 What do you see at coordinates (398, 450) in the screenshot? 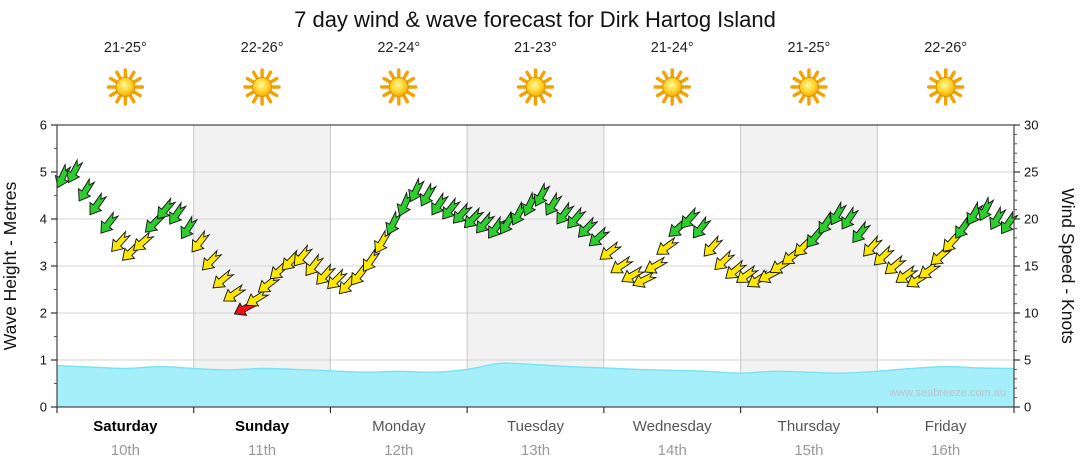
I see `day-date: 12th` at bounding box center [398, 450].